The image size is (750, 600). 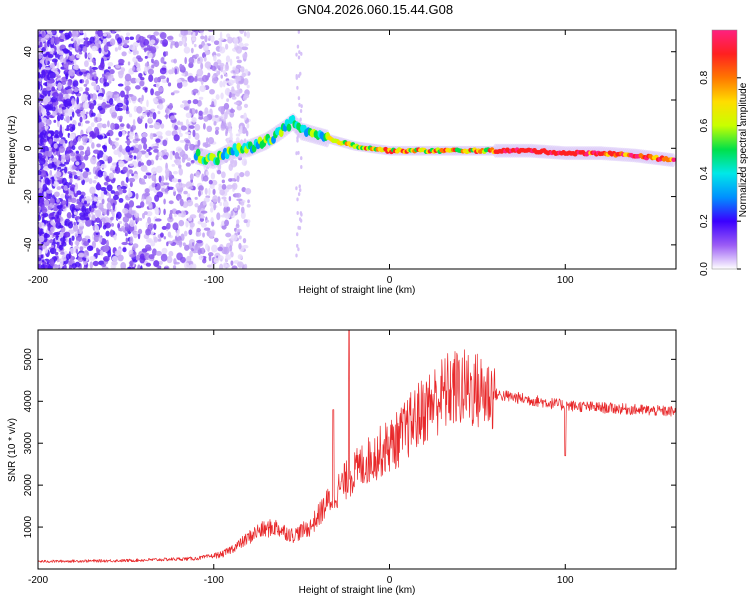 I want to click on spectrogram-ytick-label: 40, so click(x=28, y=52).